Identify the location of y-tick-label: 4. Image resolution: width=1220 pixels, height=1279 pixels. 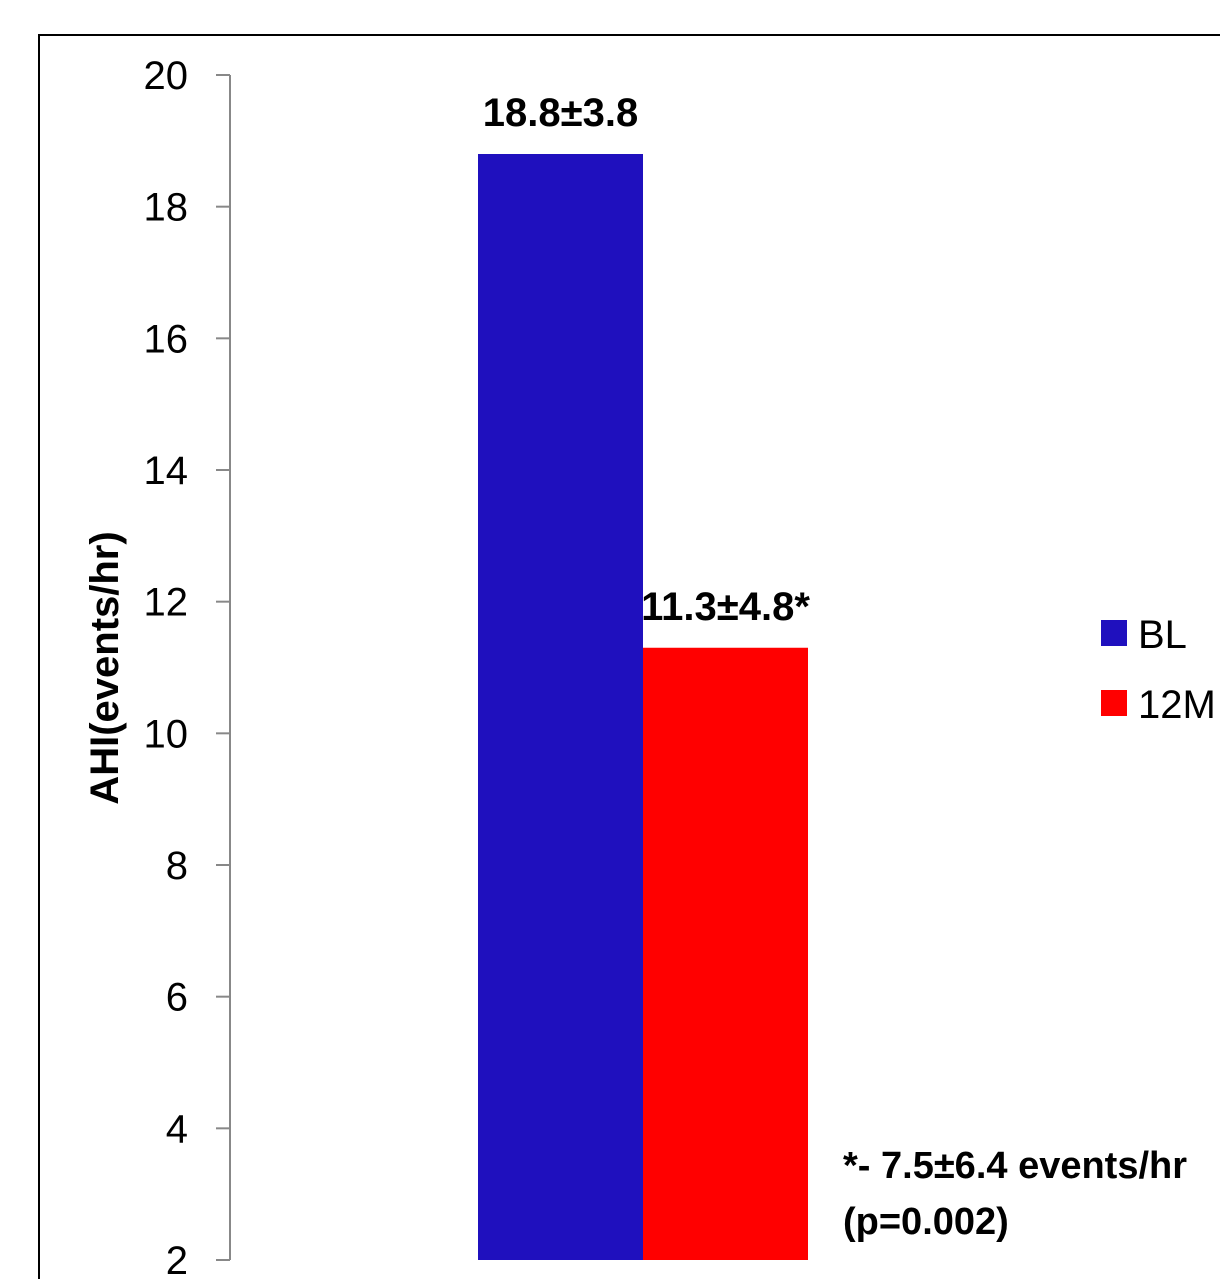
(177, 1129).